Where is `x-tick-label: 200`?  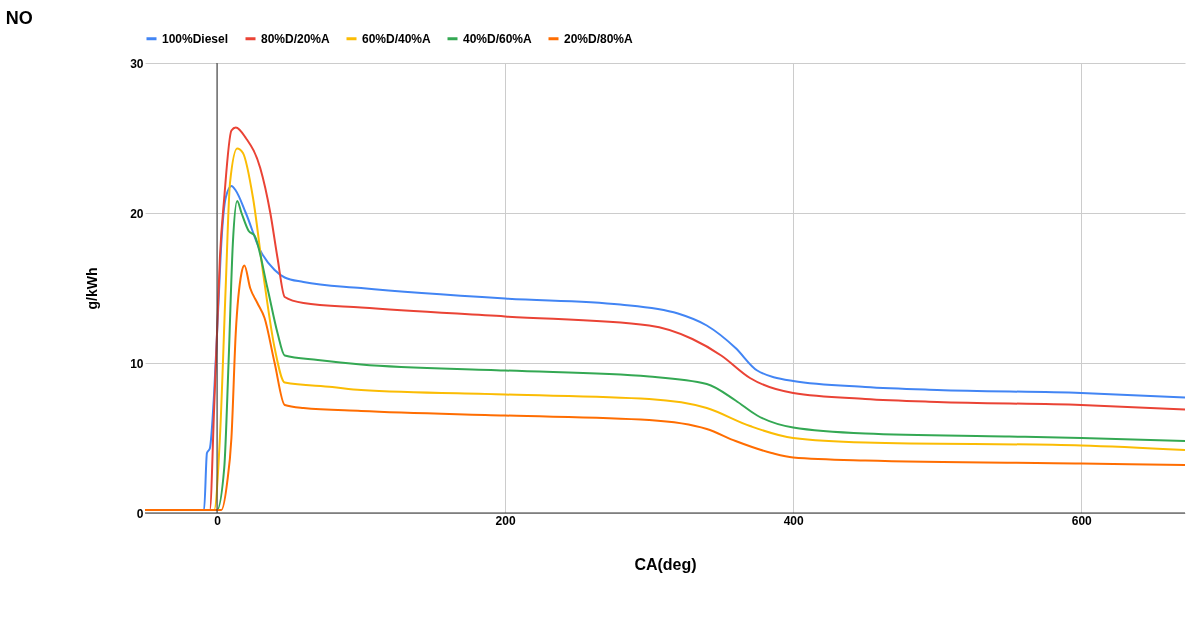 x-tick-label: 200 is located at coordinates (505, 520).